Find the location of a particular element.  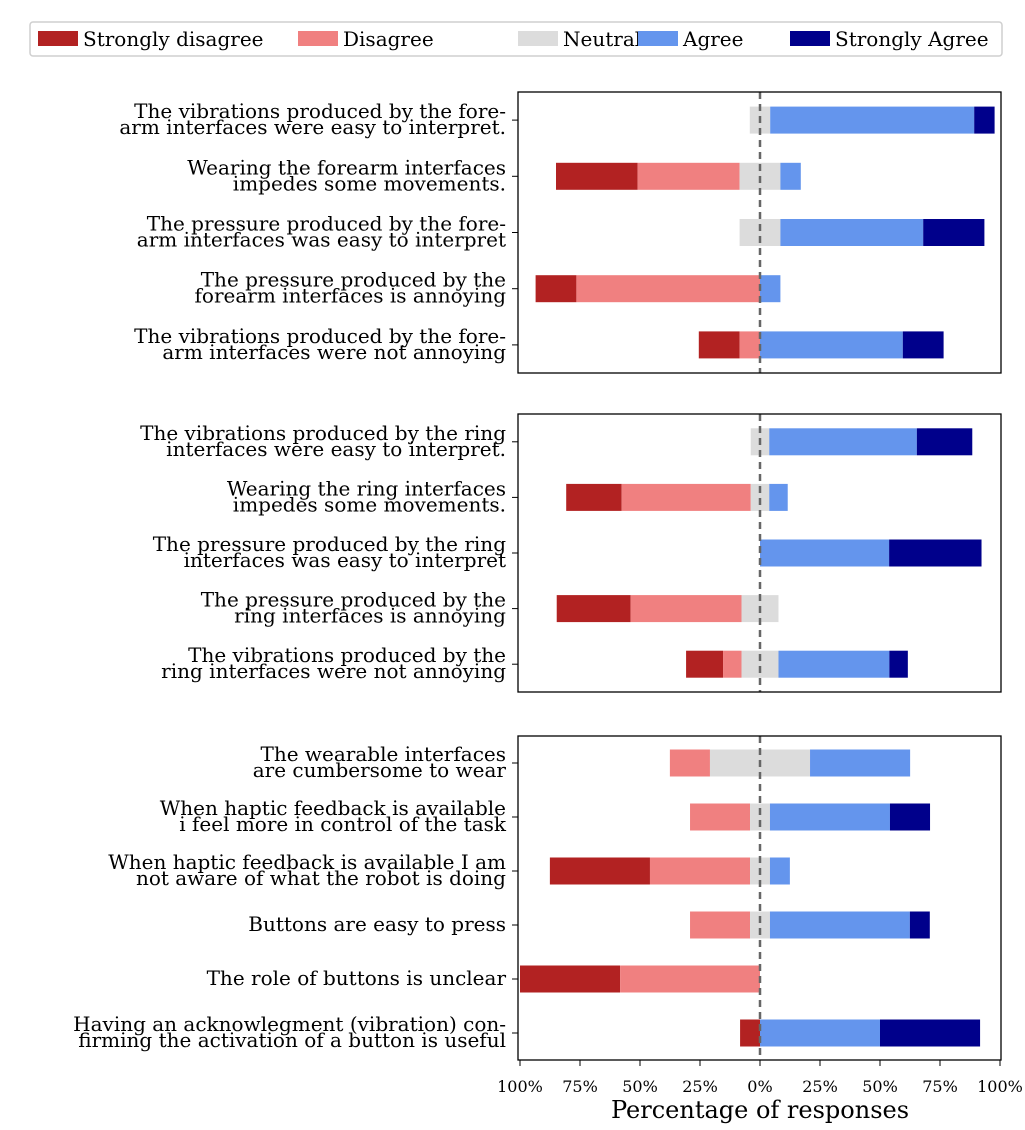

legend-frame is located at coordinates (516, 39).